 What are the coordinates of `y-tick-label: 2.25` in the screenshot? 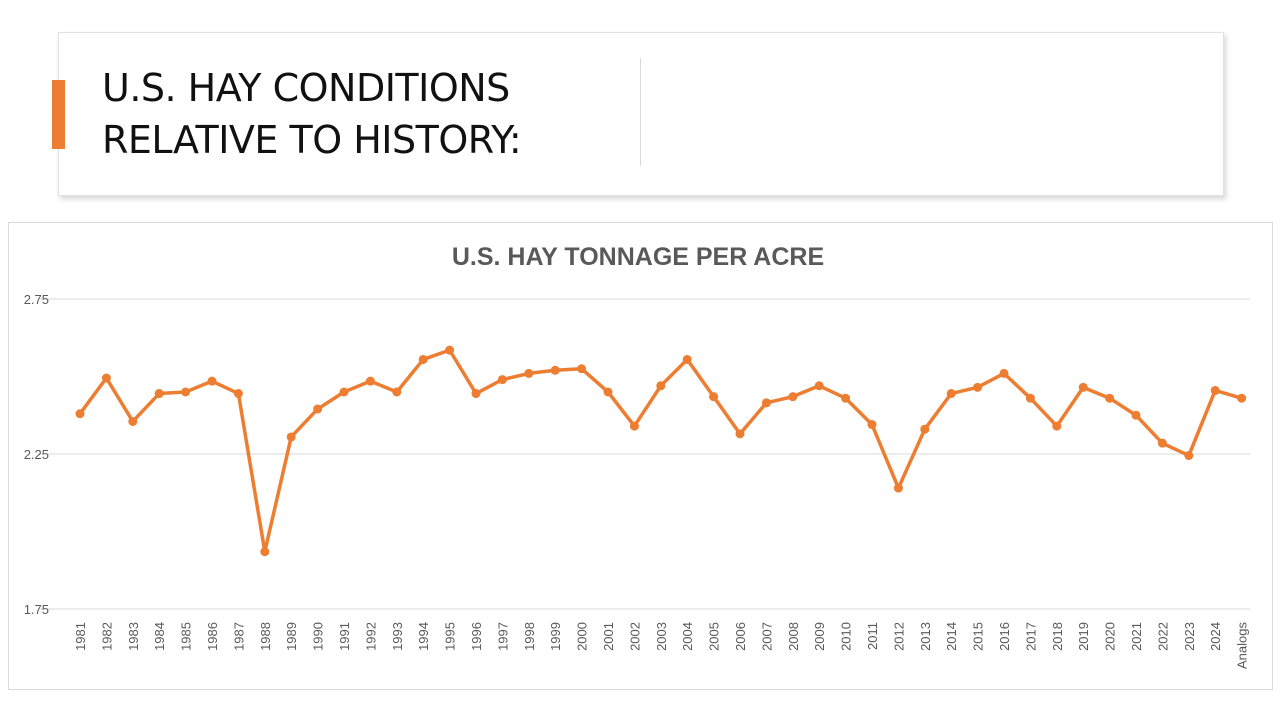 It's located at (36, 454).